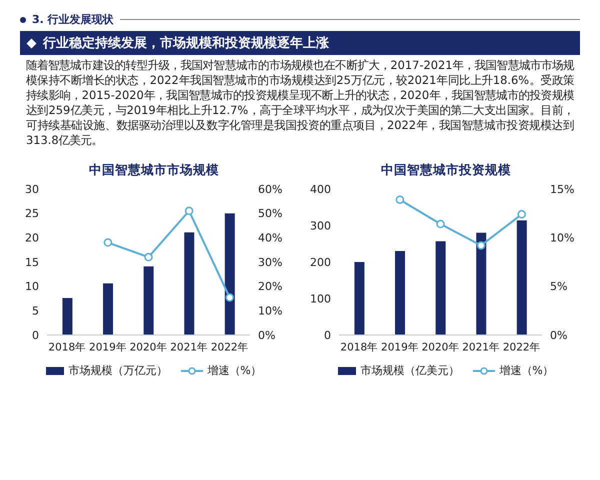 The height and width of the screenshot is (480, 600). Describe the element at coordinates (270, 287) in the screenshot. I see `y2-tick-label: 20%` at that location.